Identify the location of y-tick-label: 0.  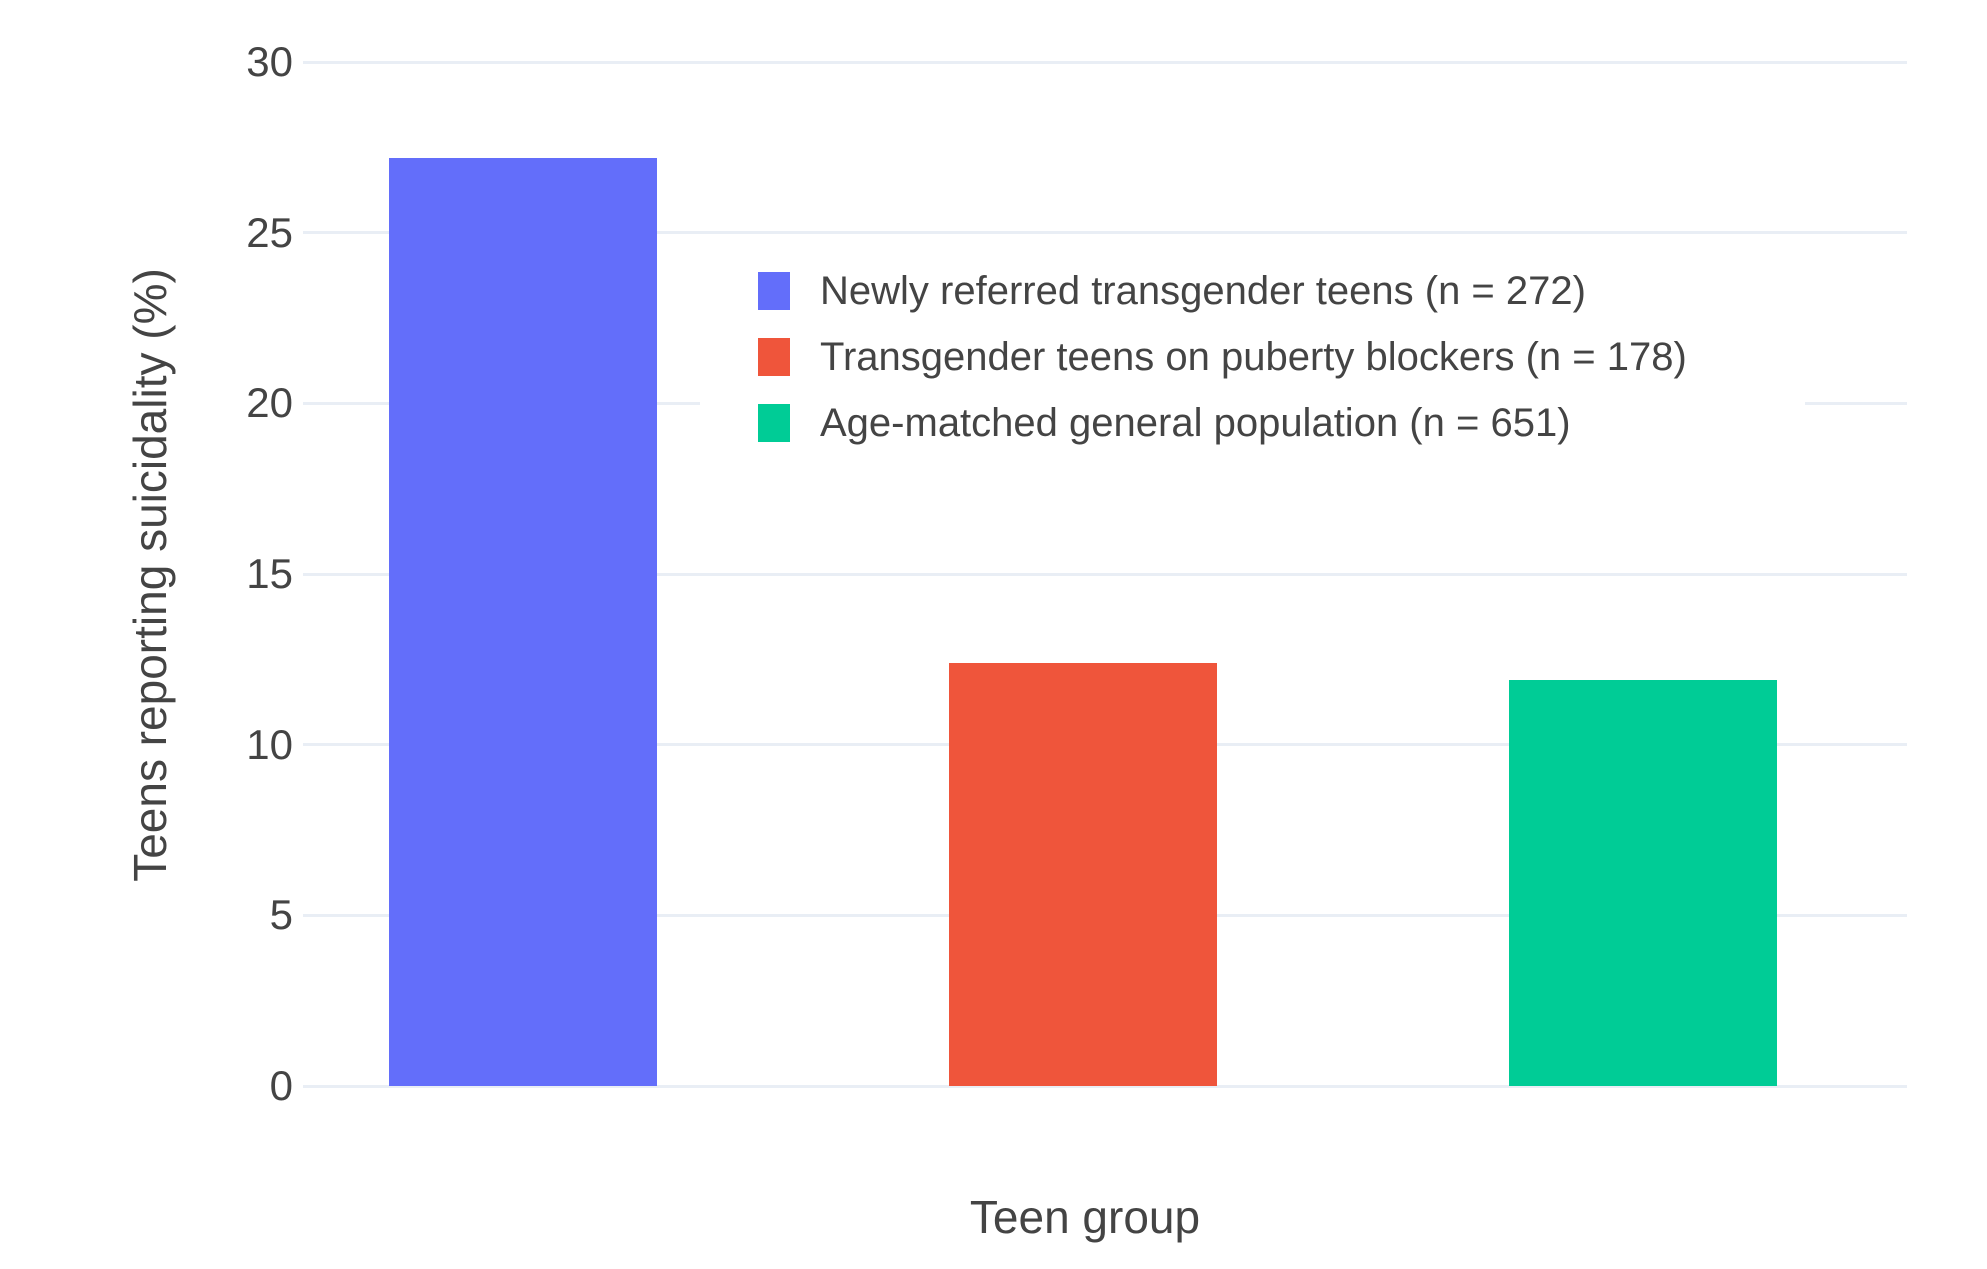
(281, 1085).